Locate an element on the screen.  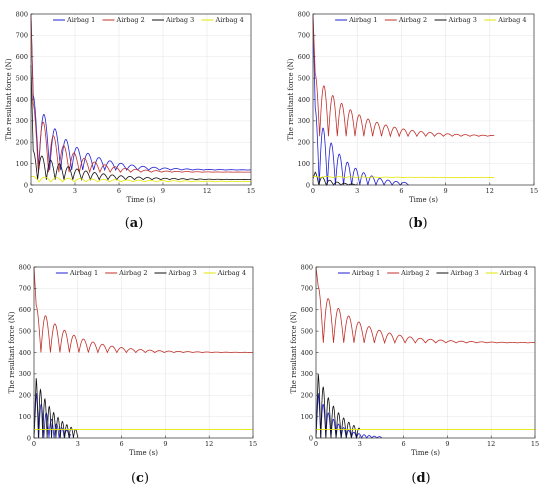
panel-caption: (b) is located at coordinates (417, 223).